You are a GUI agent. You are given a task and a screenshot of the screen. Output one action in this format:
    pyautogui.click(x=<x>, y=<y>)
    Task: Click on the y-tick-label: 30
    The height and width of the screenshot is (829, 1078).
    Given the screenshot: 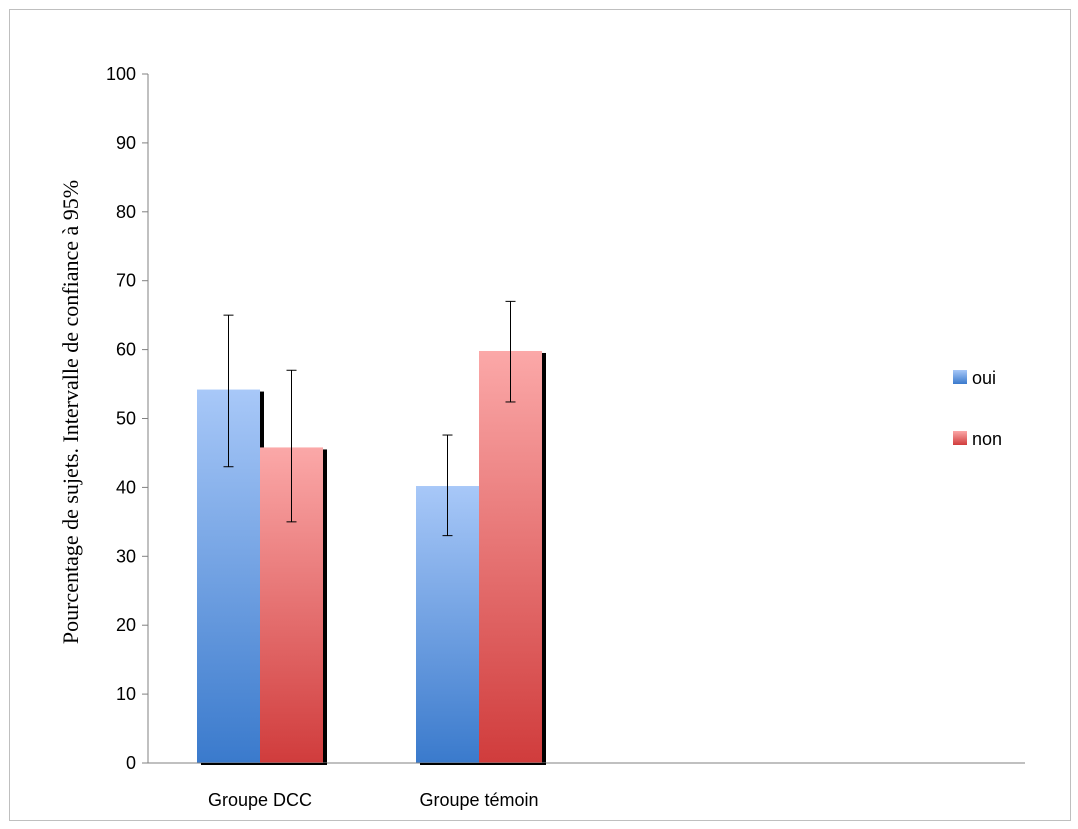 What is the action you would take?
    pyautogui.click(x=126, y=556)
    